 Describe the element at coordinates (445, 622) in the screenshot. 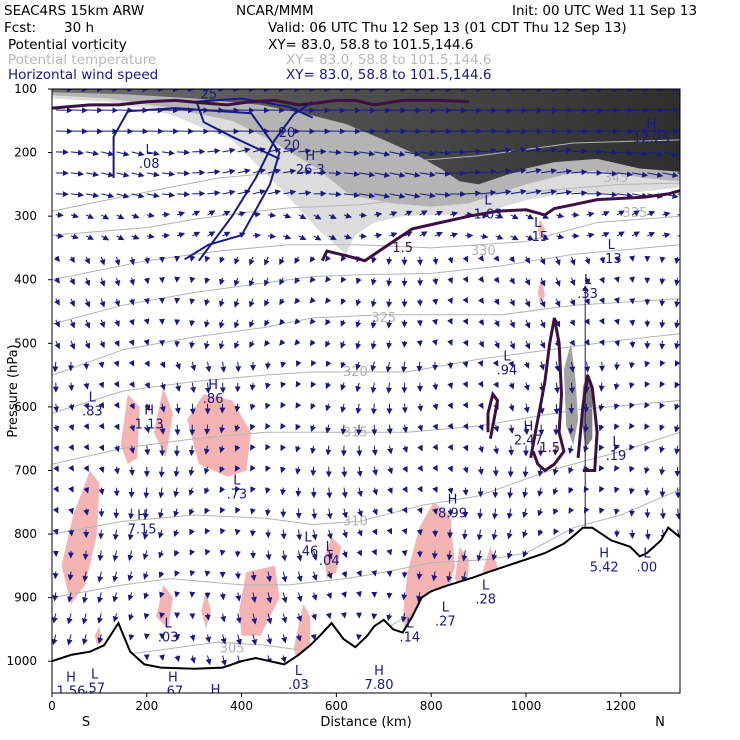

I see `extremum-value: .27` at that location.